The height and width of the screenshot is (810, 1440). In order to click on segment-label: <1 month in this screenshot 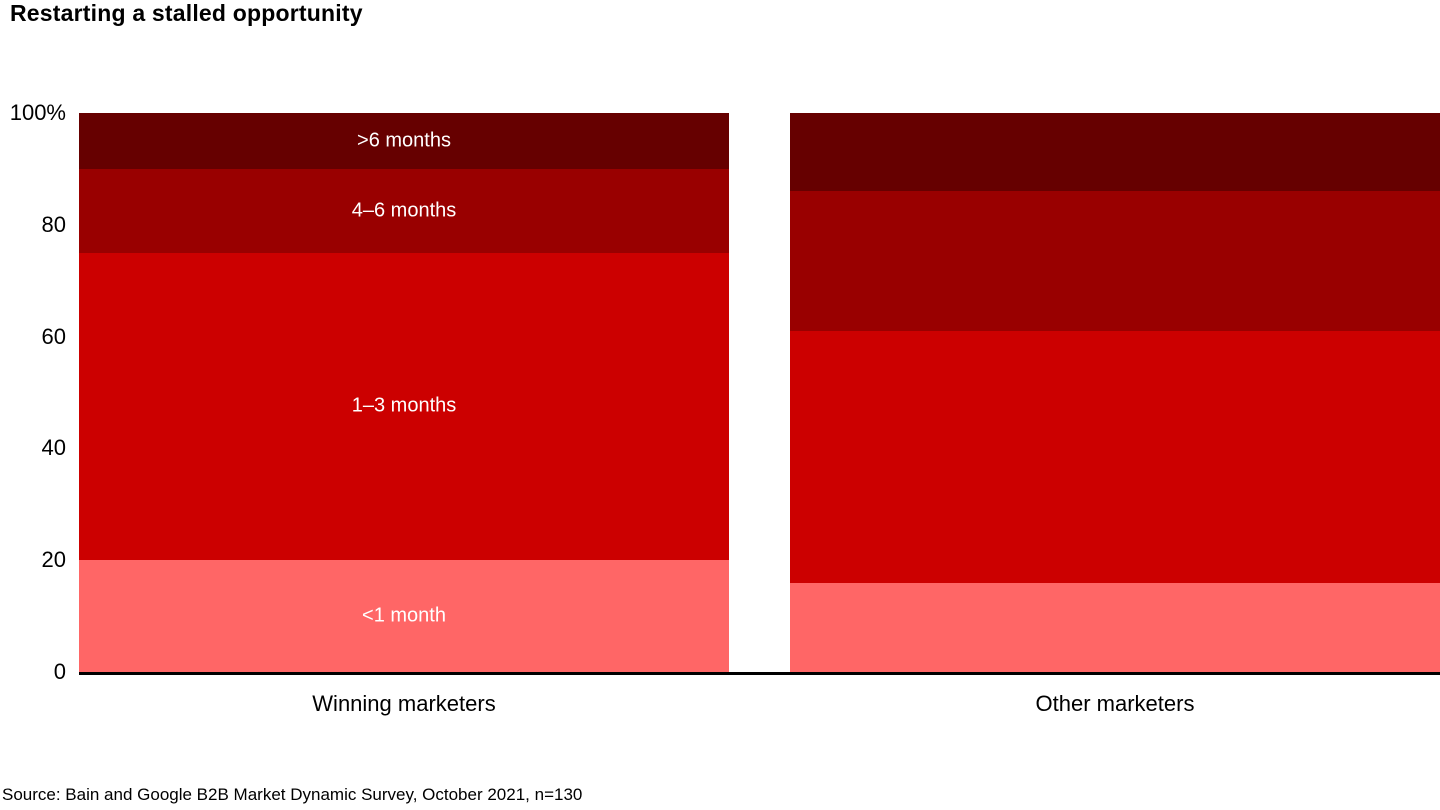, I will do `click(404, 615)`.